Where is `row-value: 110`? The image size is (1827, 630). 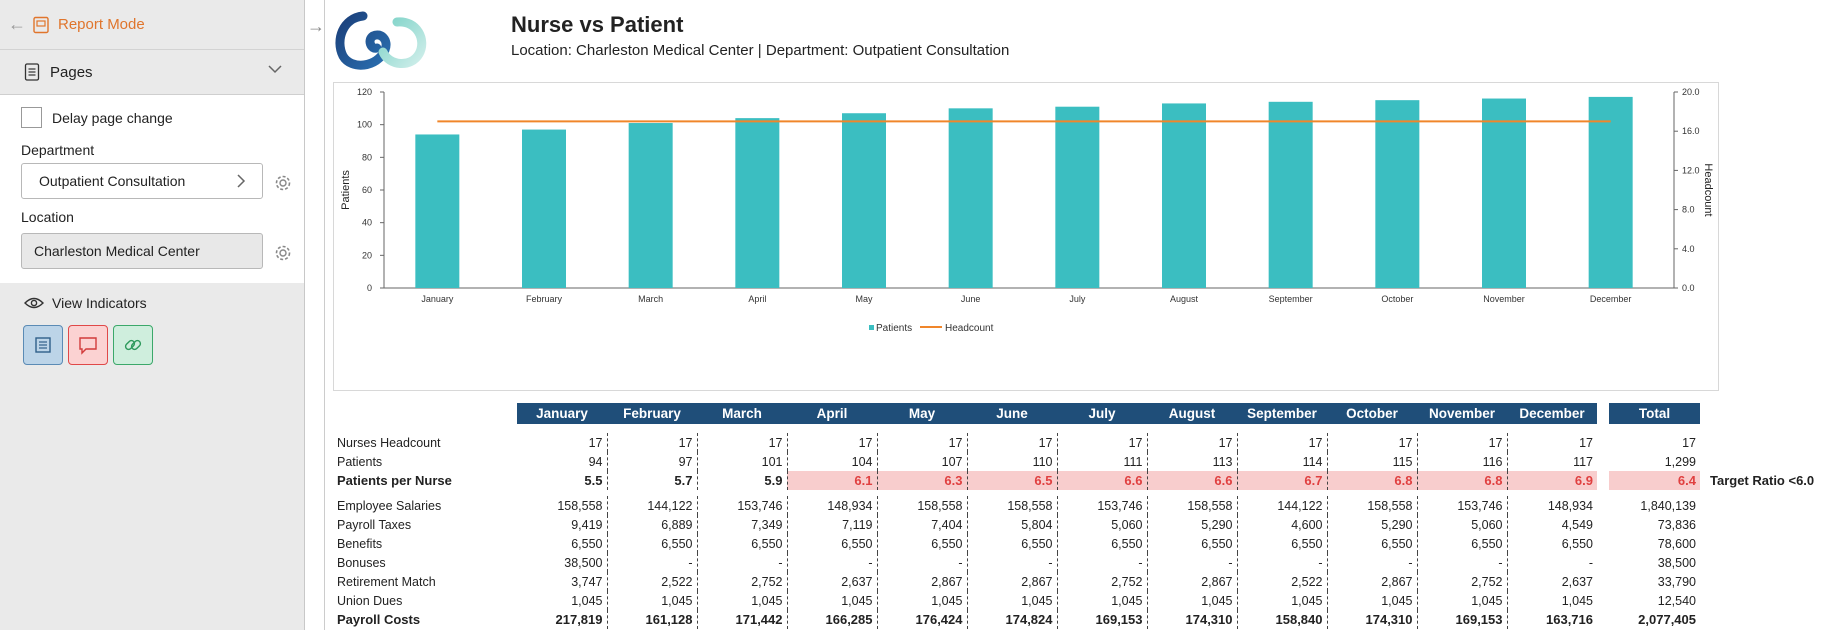
row-value: 110 is located at coordinates (1012, 461).